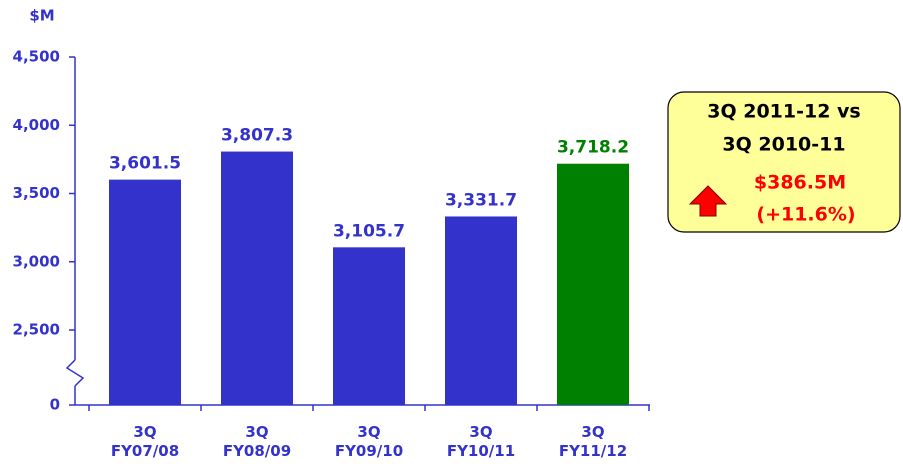 The height and width of the screenshot is (468, 903). I want to click on y-tick-label: 4,500, so click(36, 57).